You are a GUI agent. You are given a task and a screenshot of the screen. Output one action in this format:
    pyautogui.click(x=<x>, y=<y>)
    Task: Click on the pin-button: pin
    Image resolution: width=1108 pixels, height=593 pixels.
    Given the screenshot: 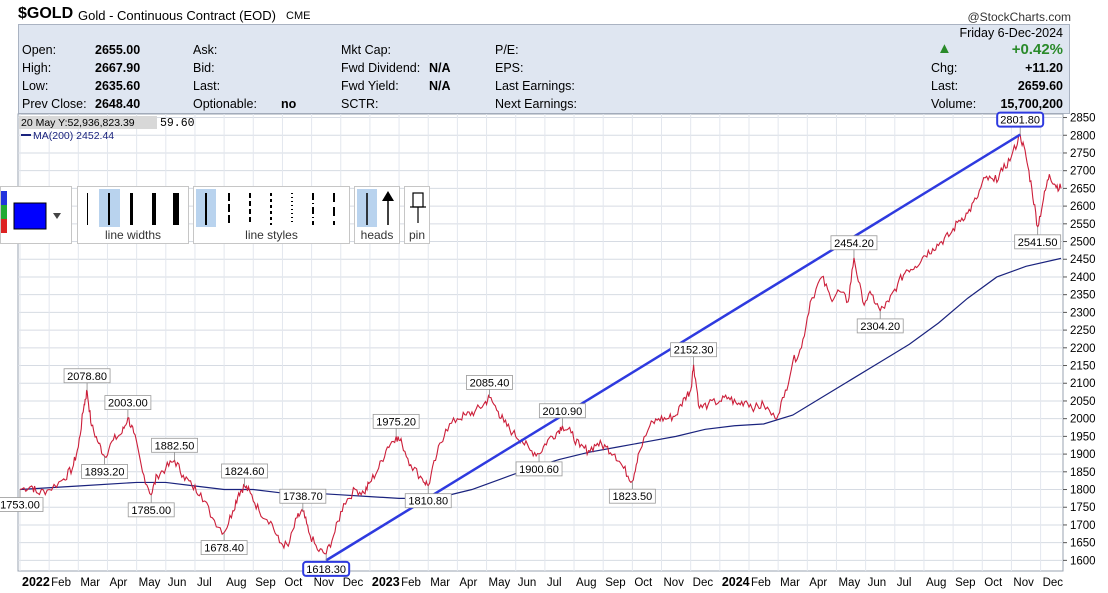 What is the action you would take?
    pyautogui.click(x=417, y=215)
    